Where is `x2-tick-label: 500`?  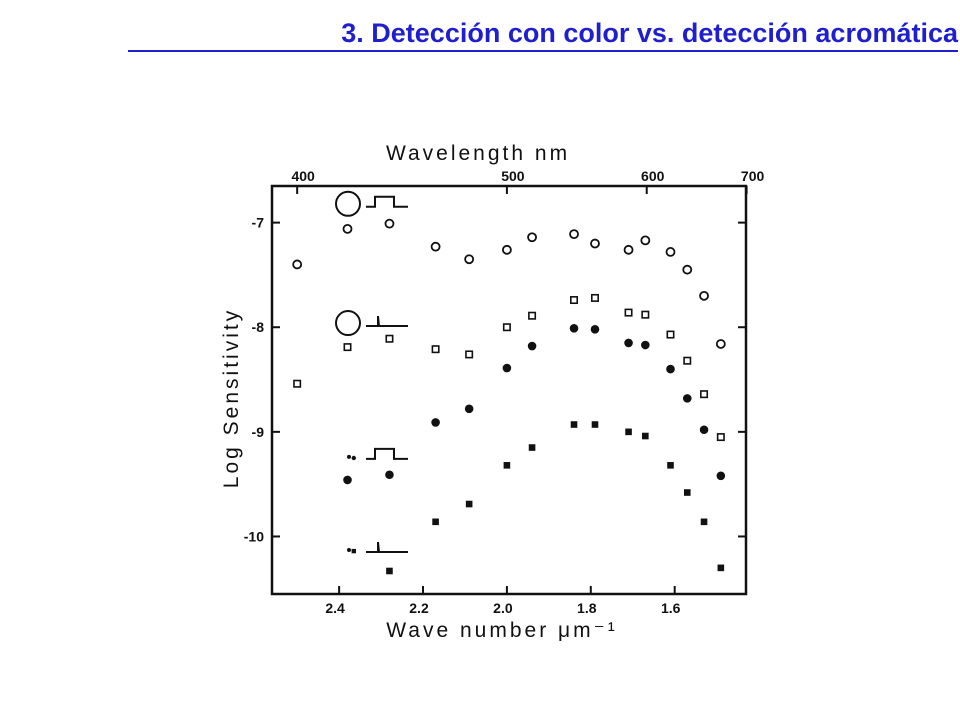 x2-tick-label: 500 is located at coordinates (513, 176).